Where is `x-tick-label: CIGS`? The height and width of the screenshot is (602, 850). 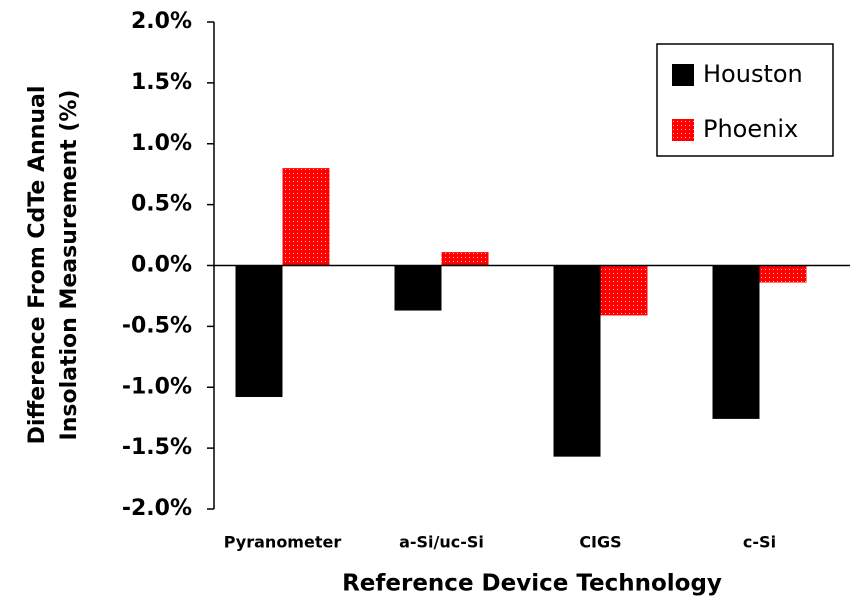 x-tick-label: CIGS is located at coordinates (600, 542).